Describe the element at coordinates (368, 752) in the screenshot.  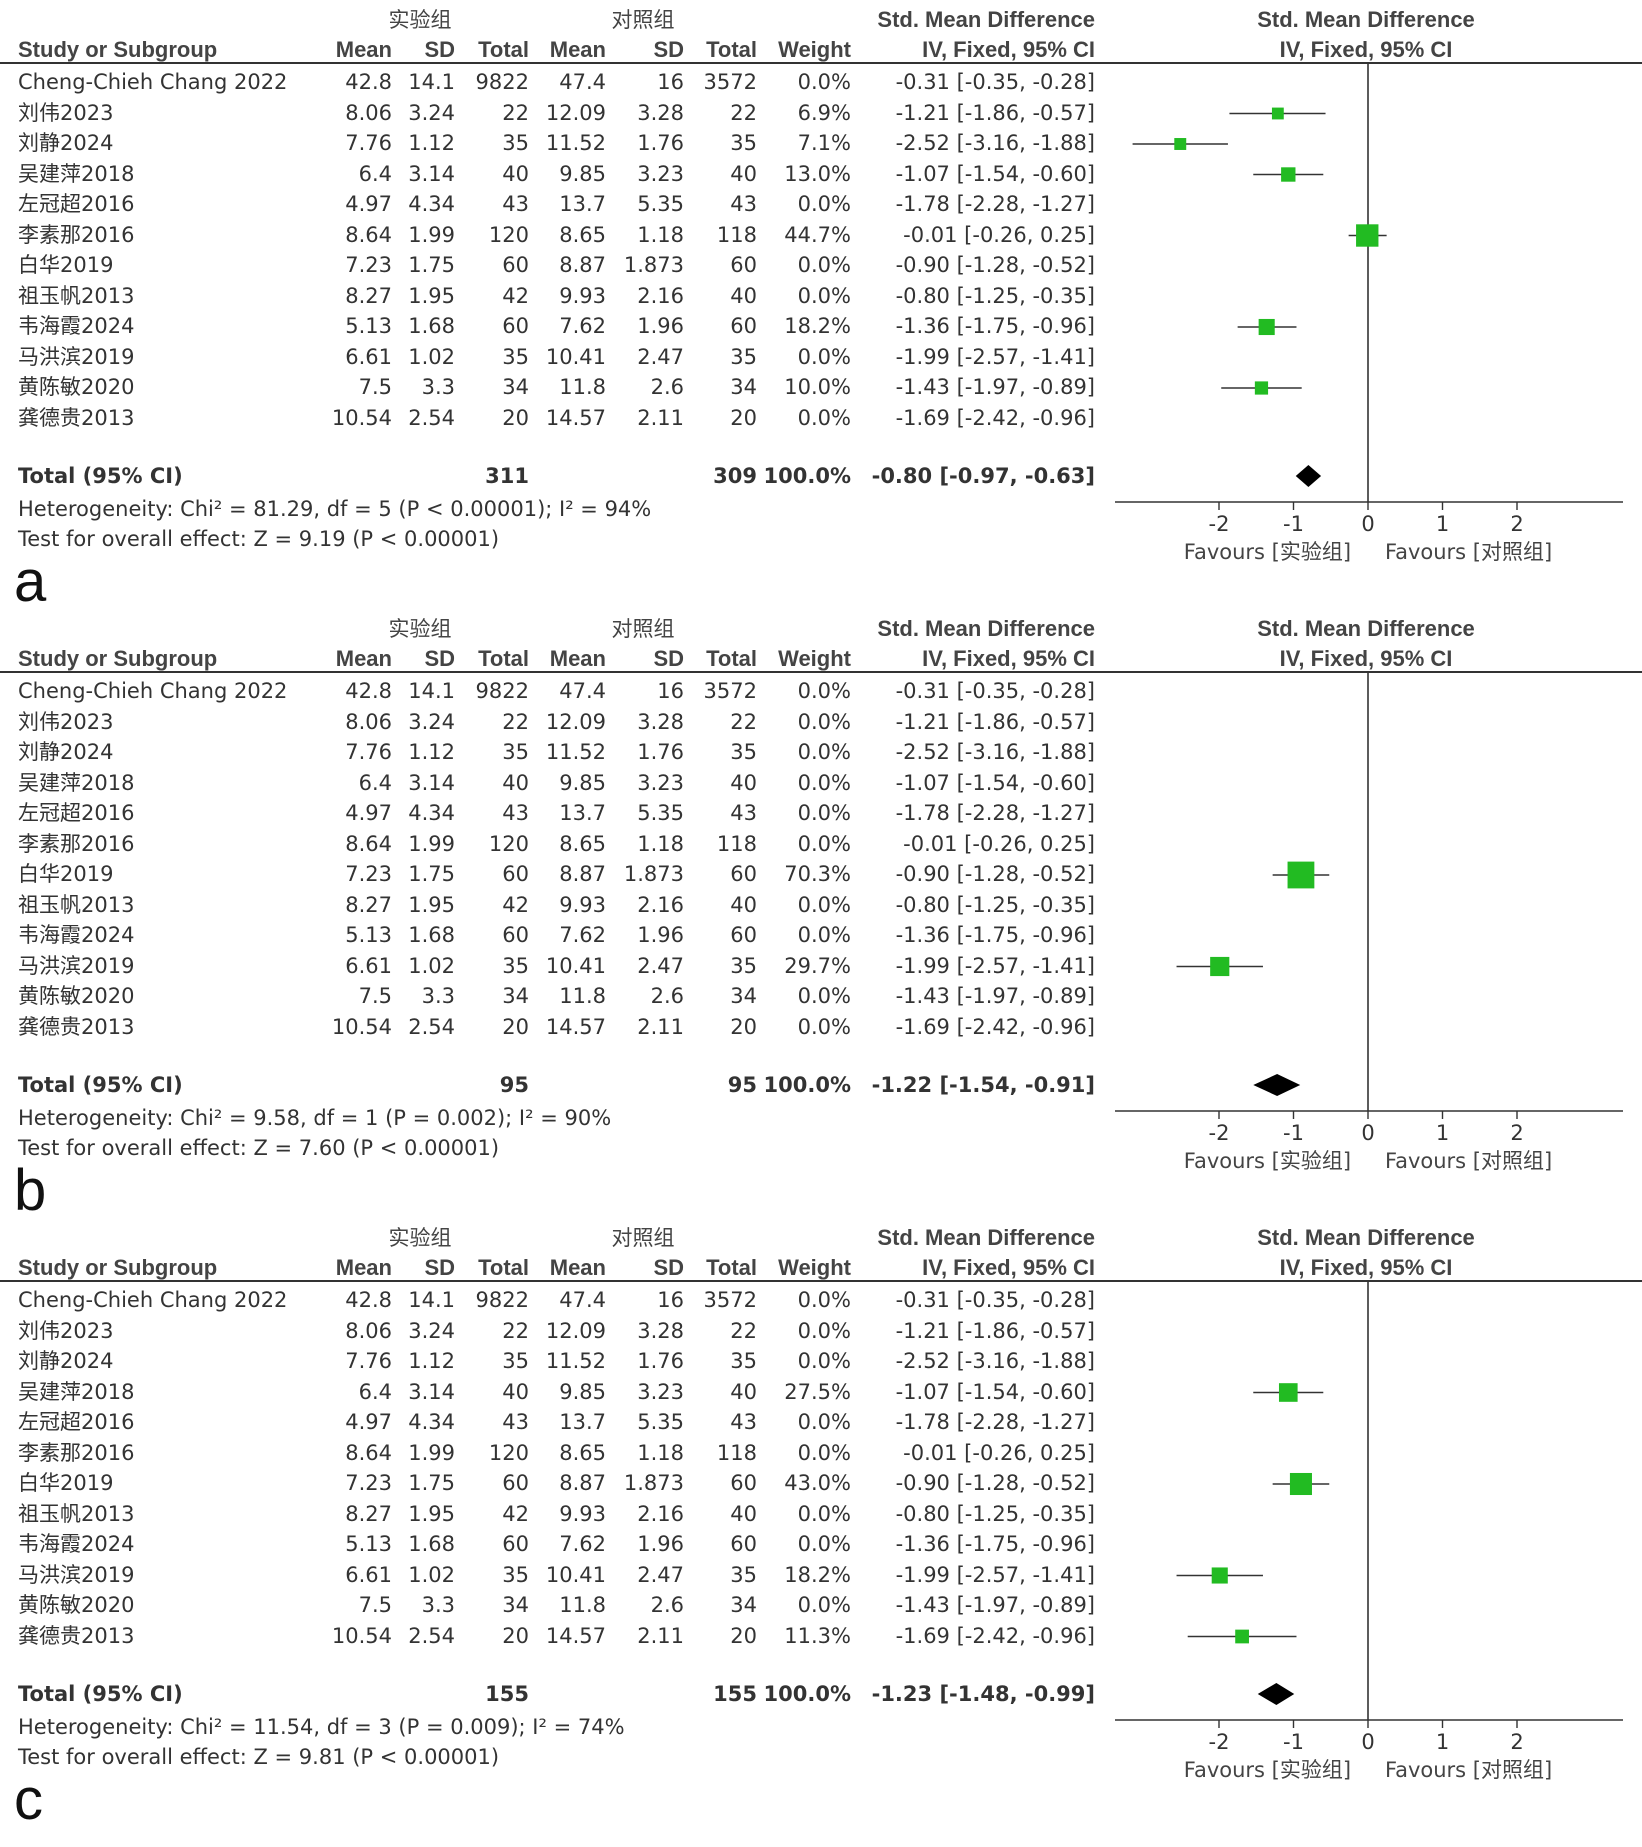
I see `cell-e-mean: 7.76` at that location.